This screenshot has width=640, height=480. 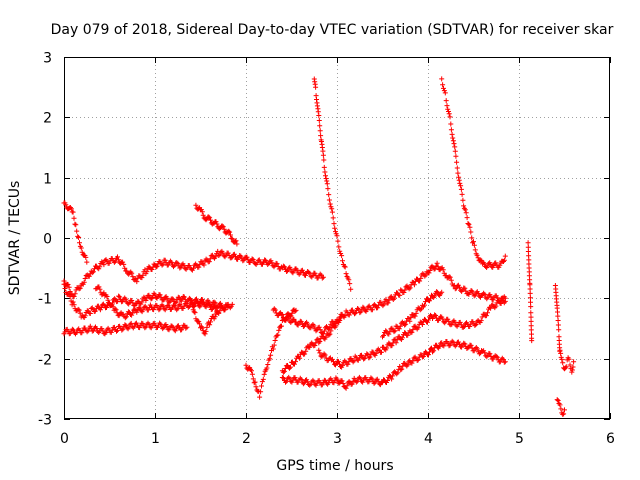 What do you see at coordinates (205, 317) in the screenshot?
I see `series-track-g` at bounding box center [205, 317].